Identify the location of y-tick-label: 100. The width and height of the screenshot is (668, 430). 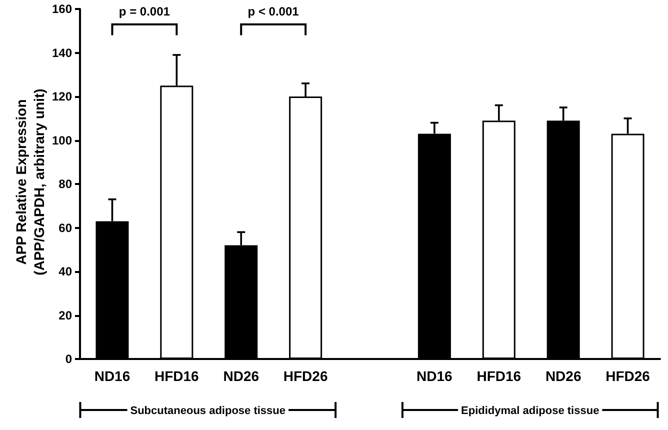
(62, 140).